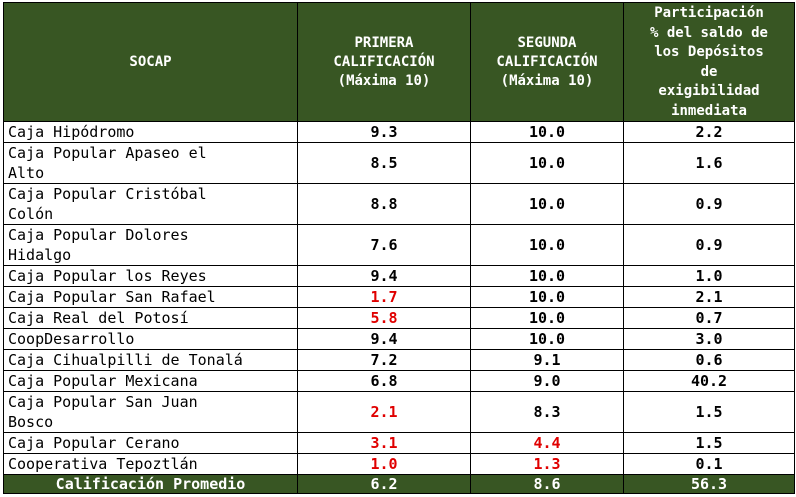 This screenshot has width=796, height=497. What do you see at coordinates (547, 484) in the screenshot?
I see `average-second-rating: 8.6` at bounding box center [547, 484].